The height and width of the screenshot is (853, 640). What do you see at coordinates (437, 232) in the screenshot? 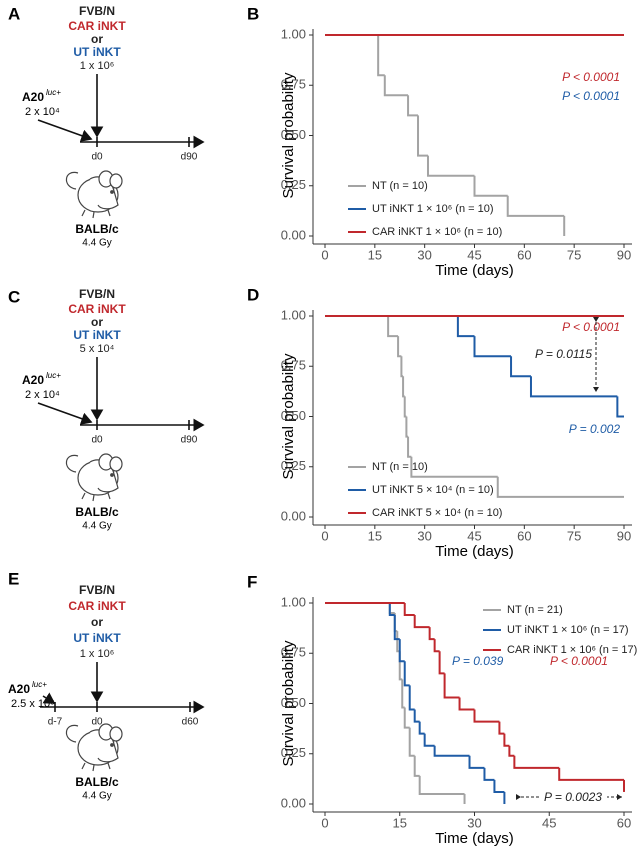
I see `legend-label: CAR iNKT 1 × 10⁶ (n = 10)` at bounding box center [437, 232].